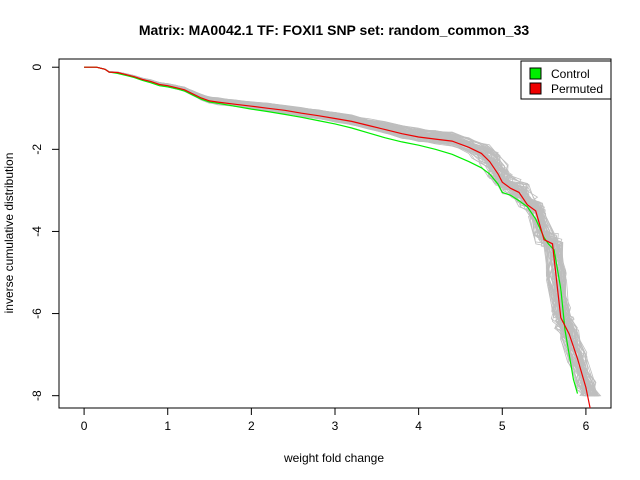  I want to click on y-axis-label: inverse cumulative distribution, so click(9, 233).